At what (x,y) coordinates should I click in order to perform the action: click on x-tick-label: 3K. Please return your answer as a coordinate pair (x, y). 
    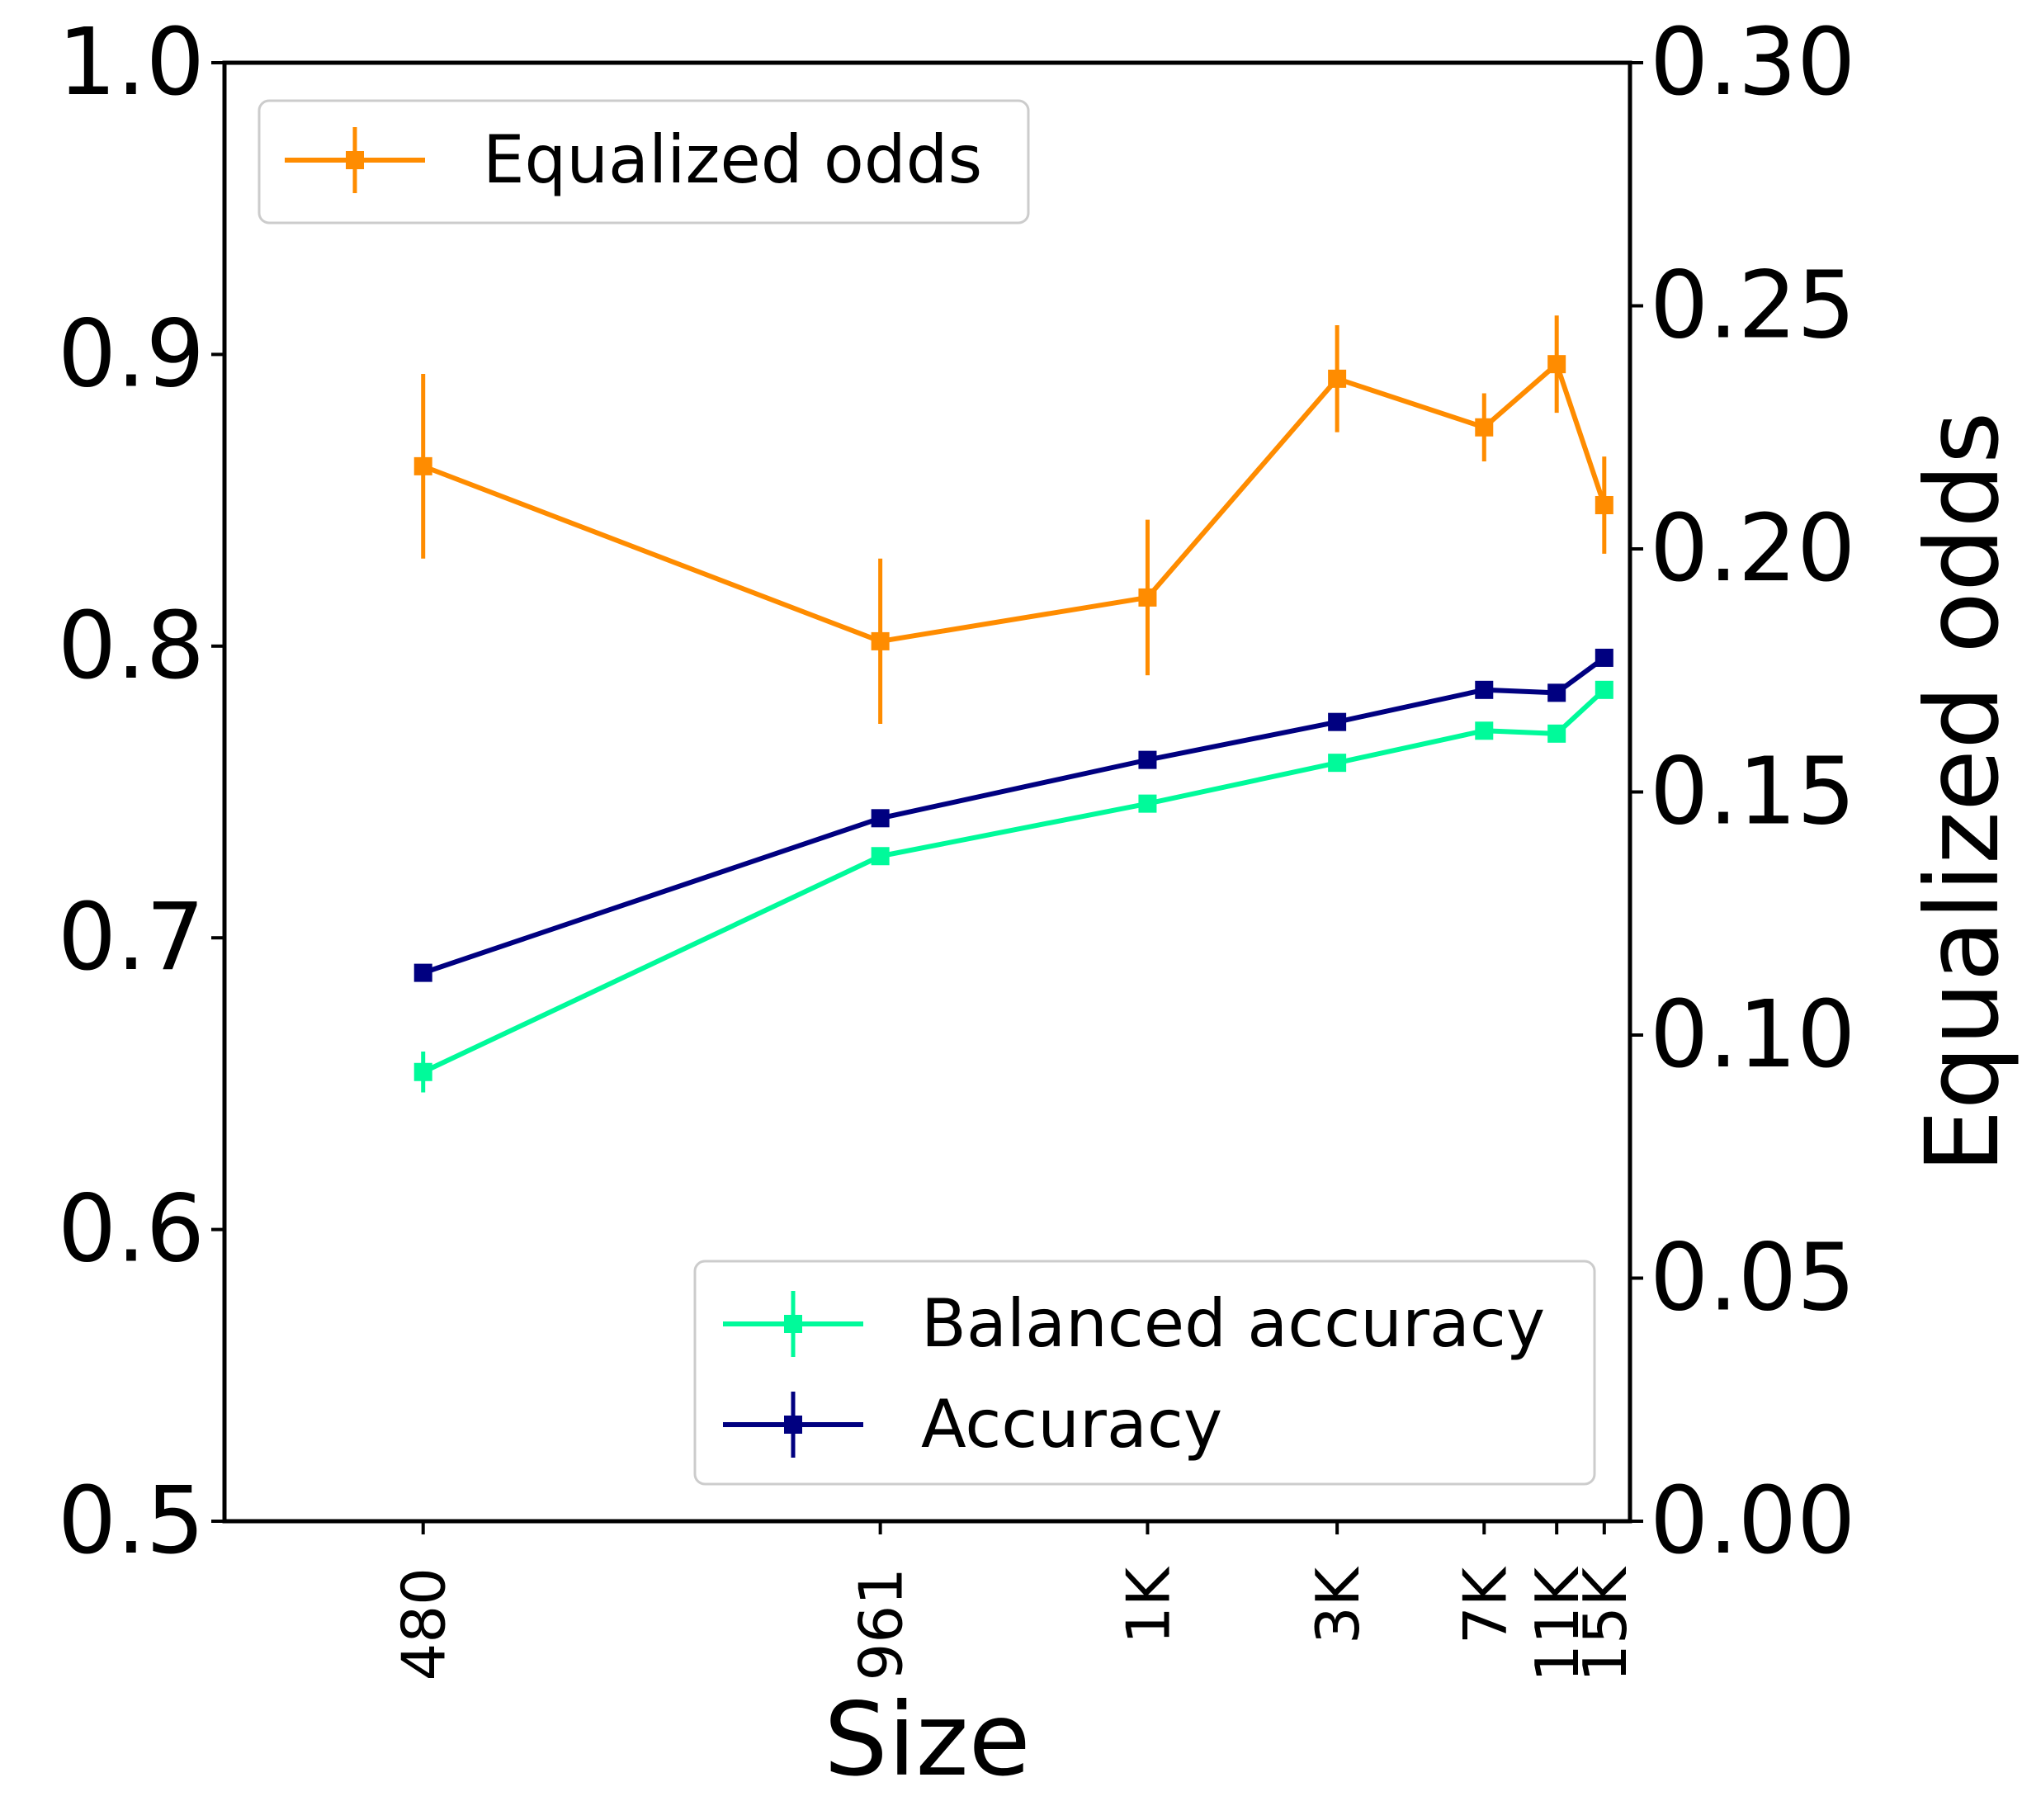
    Looking at the image, I should click on (1337, 1605).